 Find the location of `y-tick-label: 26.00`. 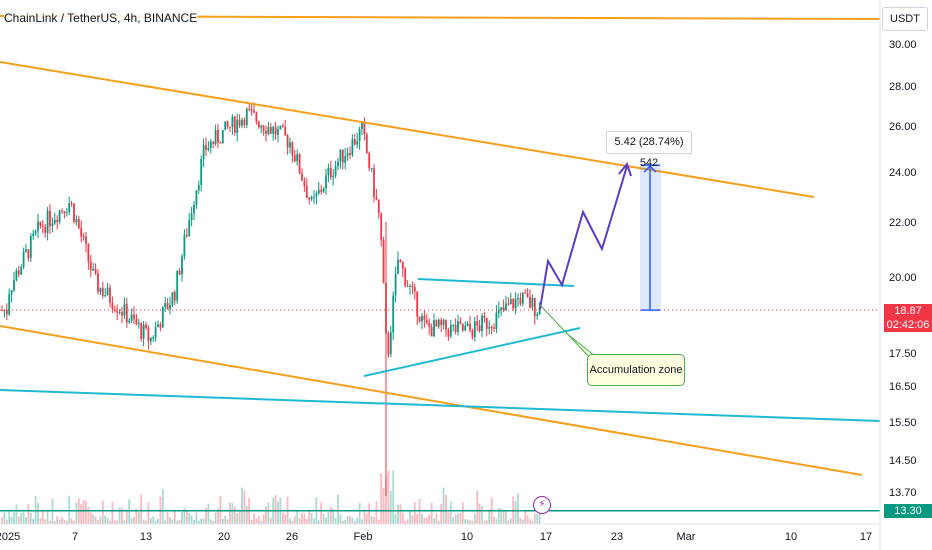

y-tick-label: 26.00 is located at coordinates (903, 127).